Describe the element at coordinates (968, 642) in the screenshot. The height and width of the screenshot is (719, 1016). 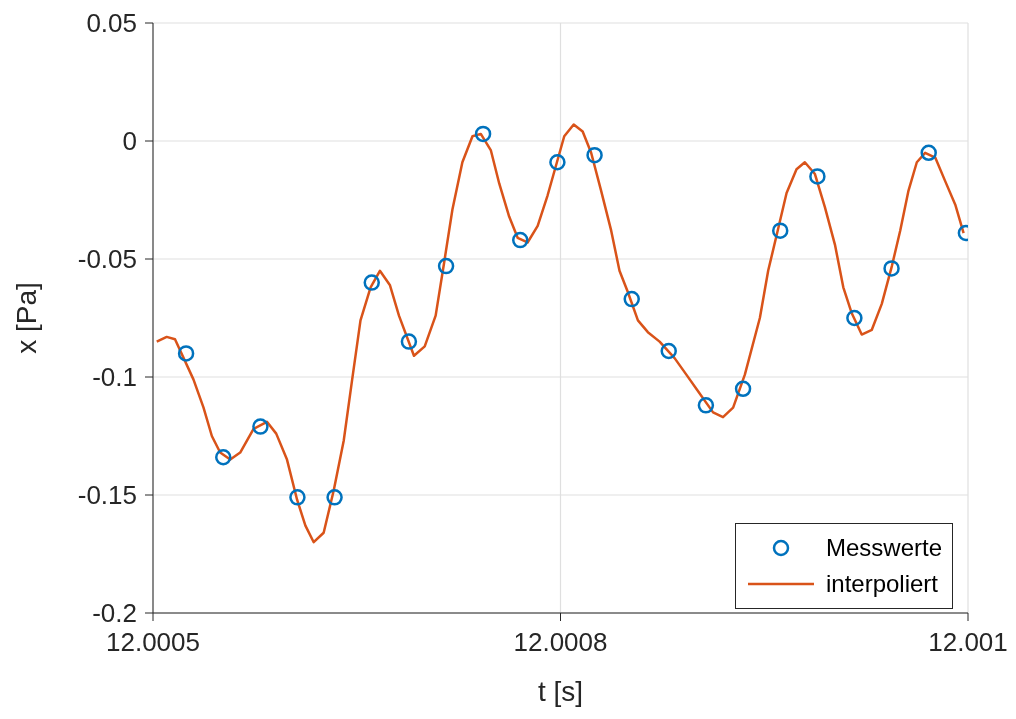
I see `x-tick-label: 12.001` at that location.